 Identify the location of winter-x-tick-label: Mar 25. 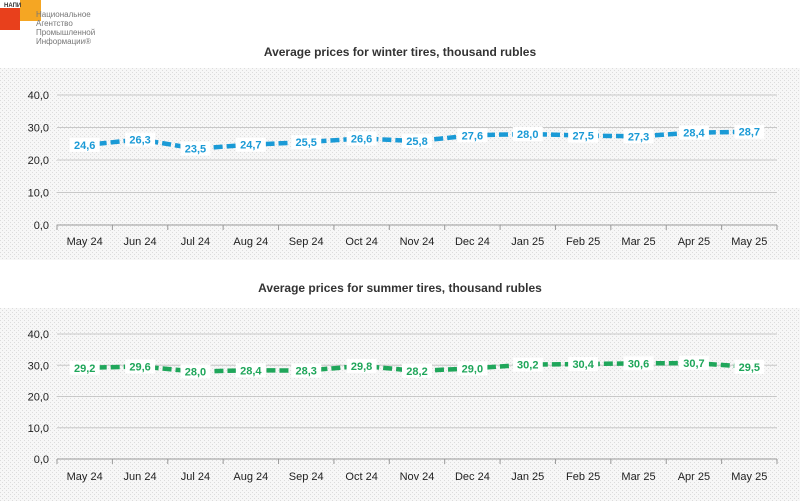
(638, 242).